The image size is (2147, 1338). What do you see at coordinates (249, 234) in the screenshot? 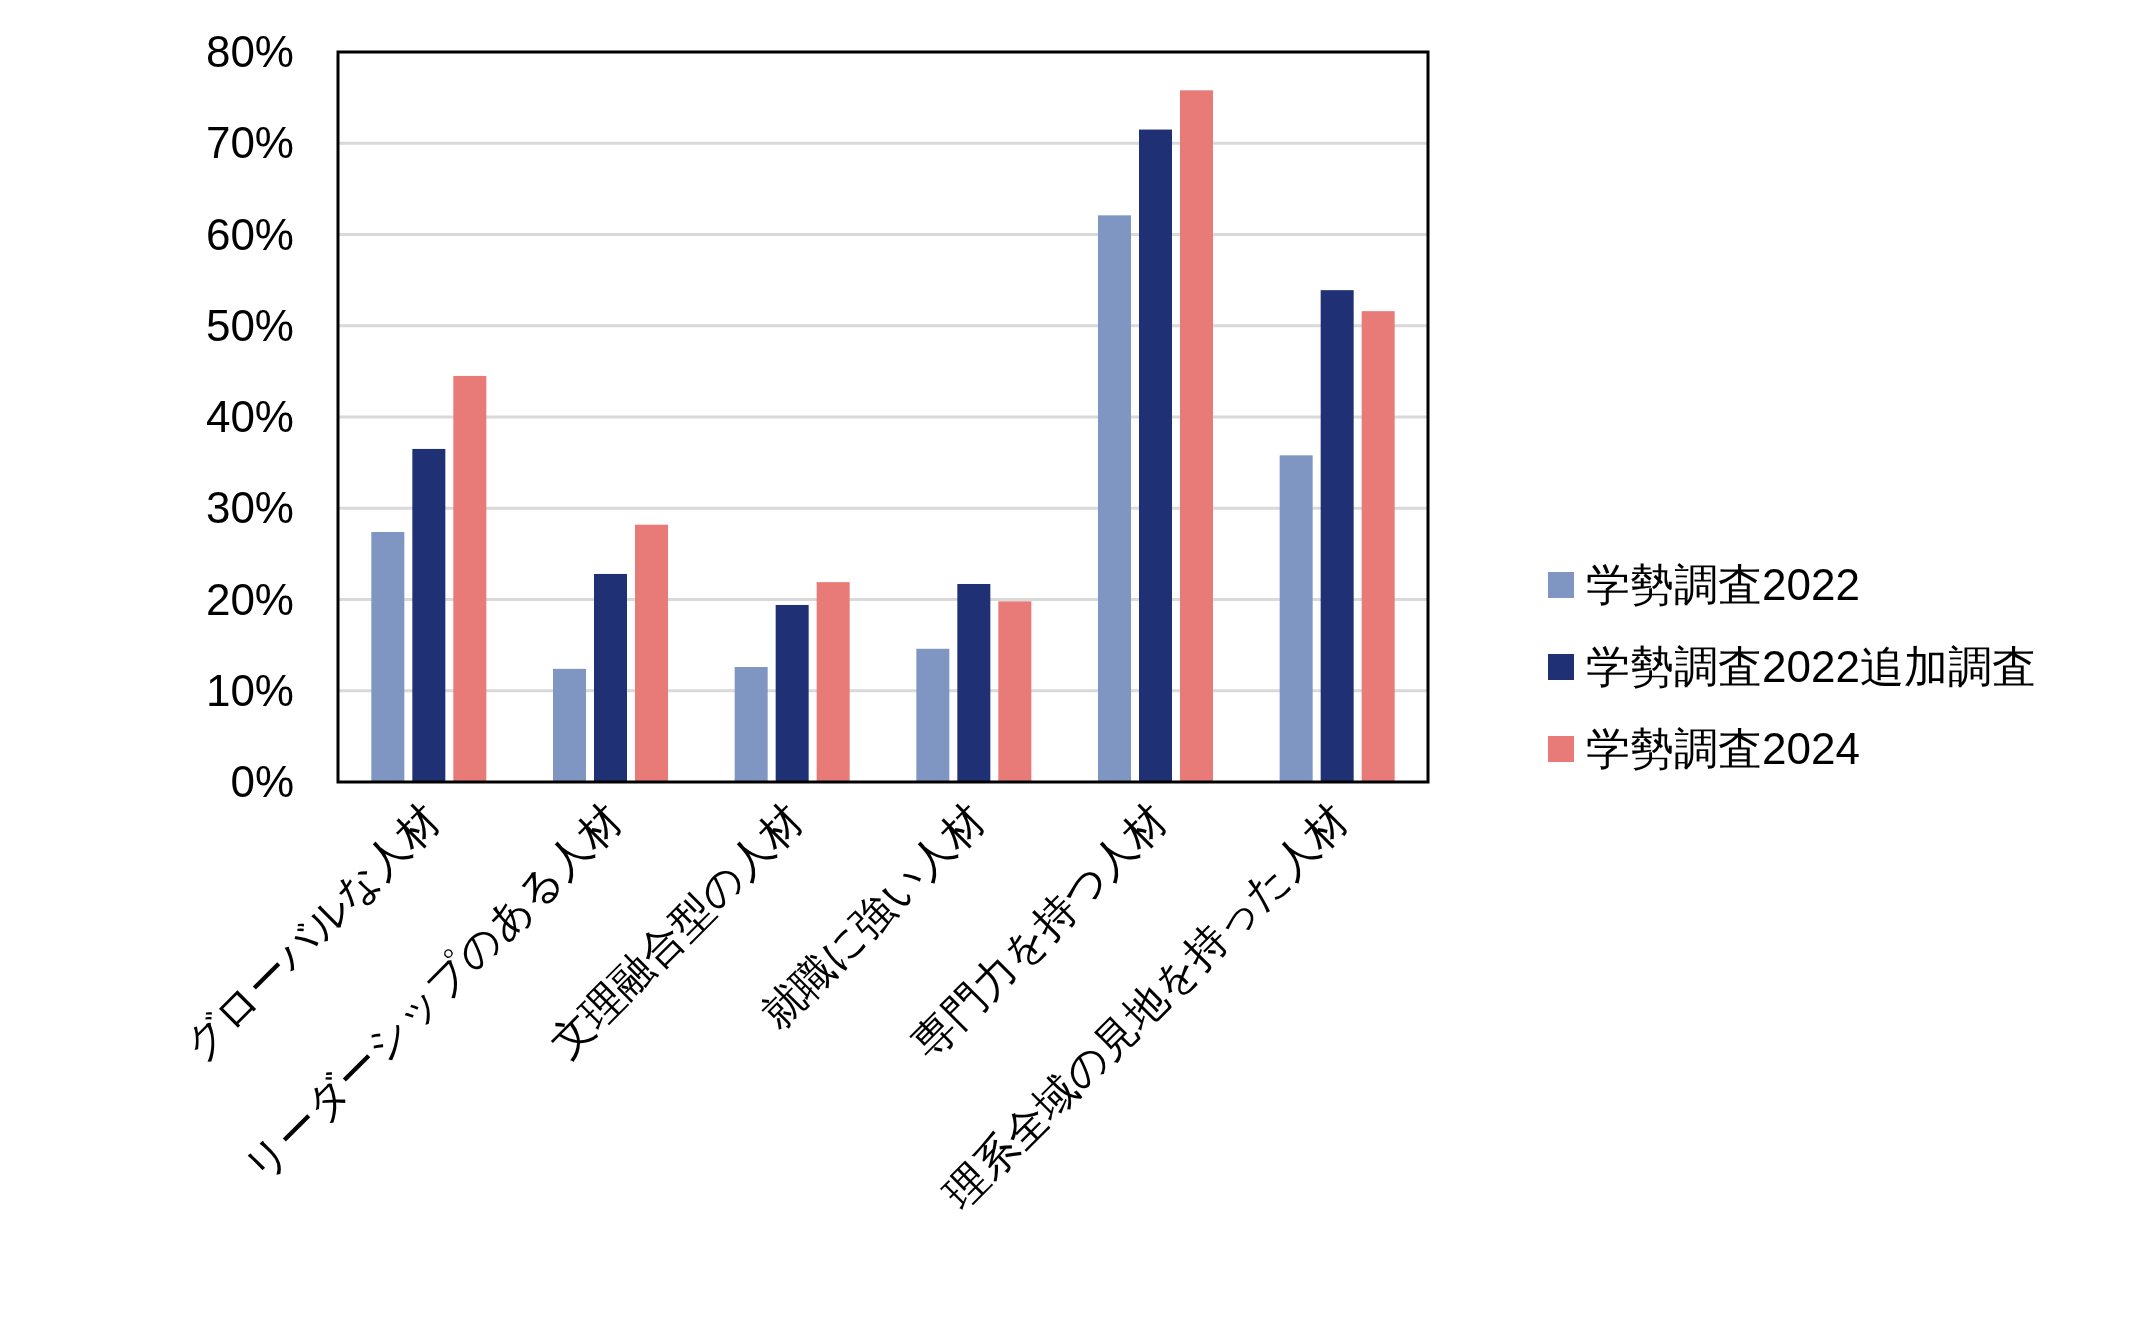
I see `y-tick-label: 60%` at bounding box center [249, 234].